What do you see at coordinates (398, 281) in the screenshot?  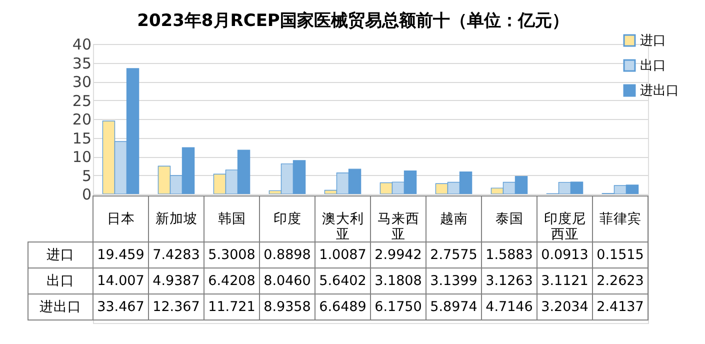 I see `data-label: 3.1808` at bounding box center [398, 281].